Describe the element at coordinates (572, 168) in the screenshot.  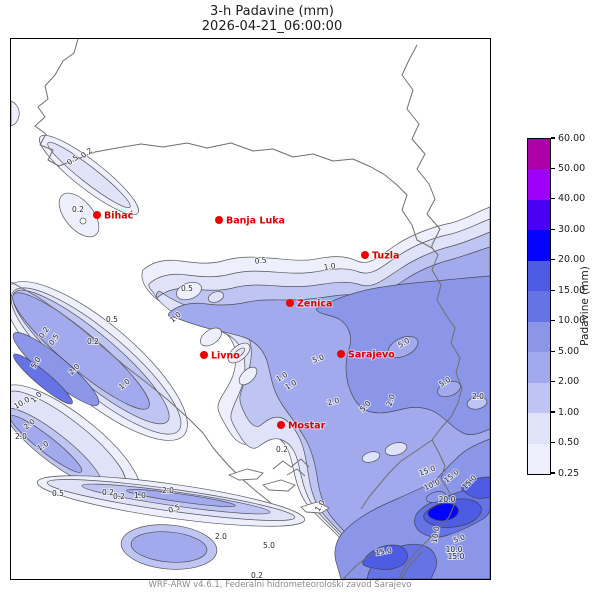
I see `colorbar-tick-label: 50.00` at that location.